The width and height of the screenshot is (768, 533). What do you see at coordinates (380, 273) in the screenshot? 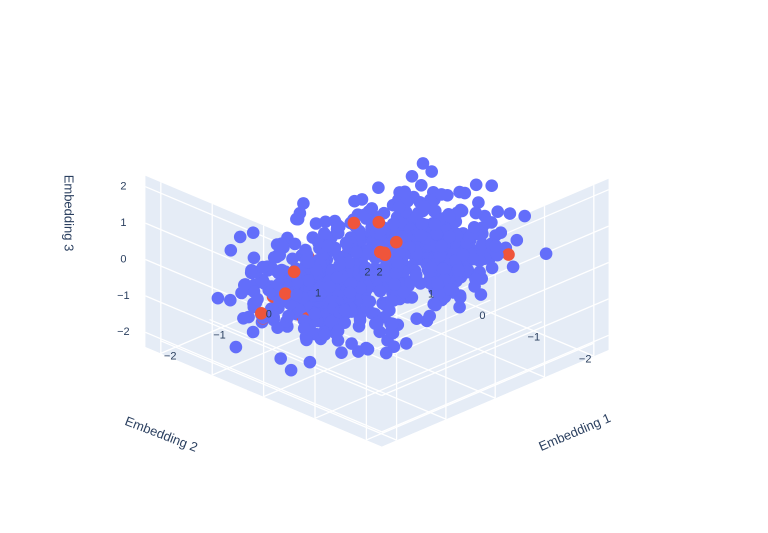
I see `y-tick-label: 2` at bounding box center [380, 273].